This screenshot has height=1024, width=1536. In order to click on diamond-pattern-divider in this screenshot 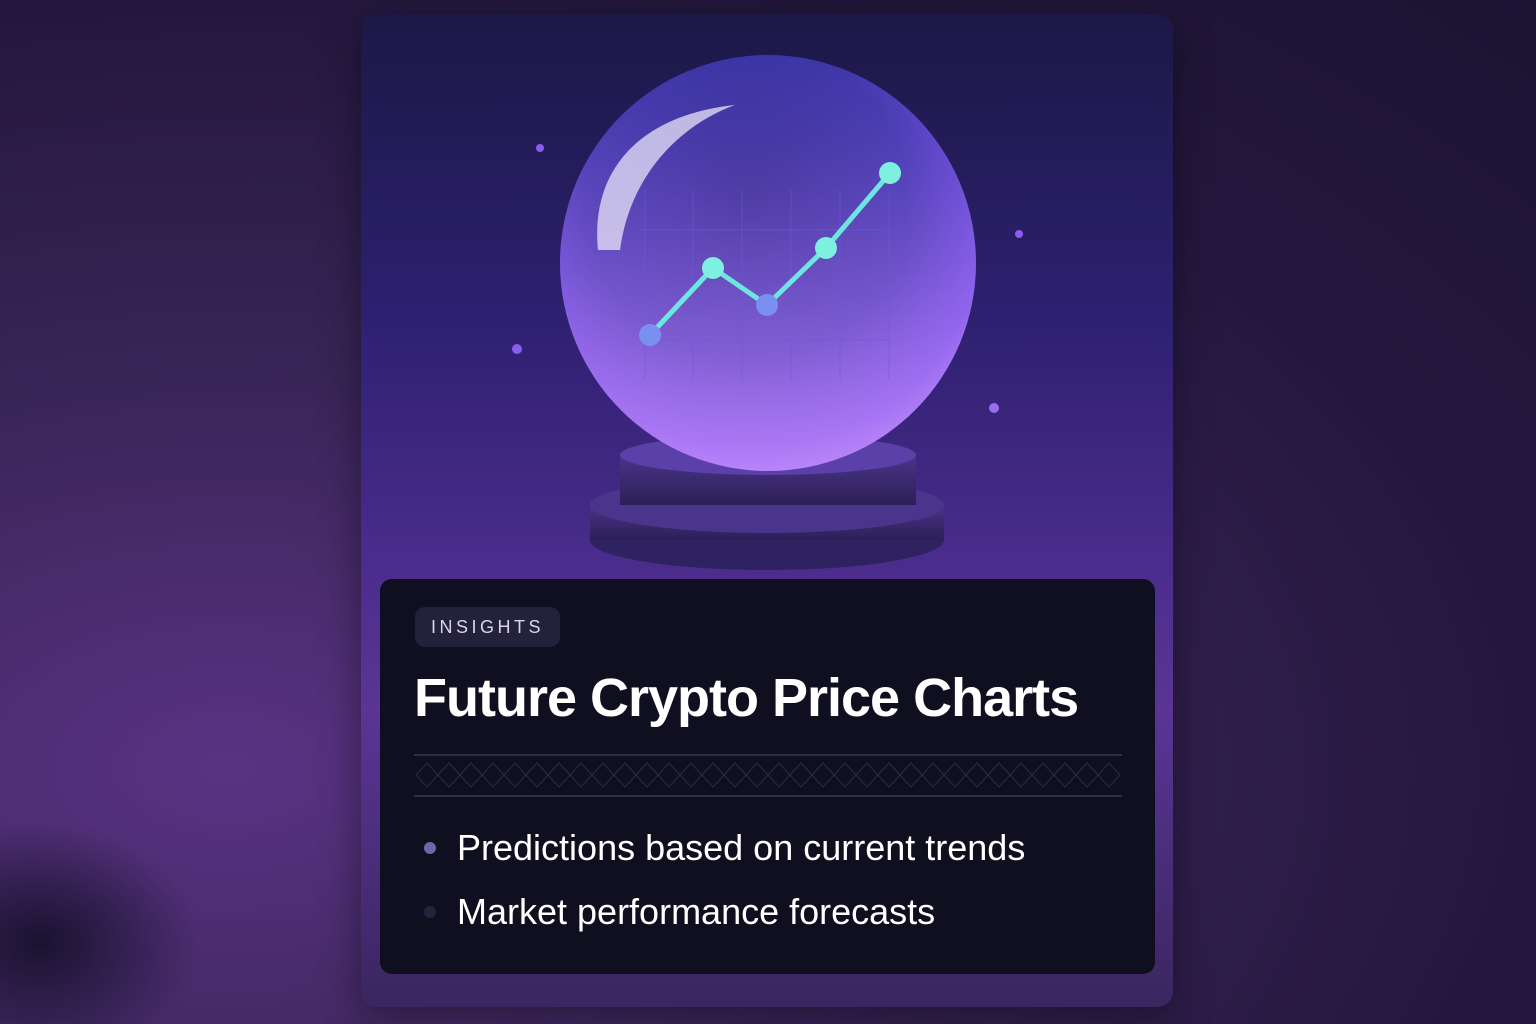, I will do `click(768, 775)`.